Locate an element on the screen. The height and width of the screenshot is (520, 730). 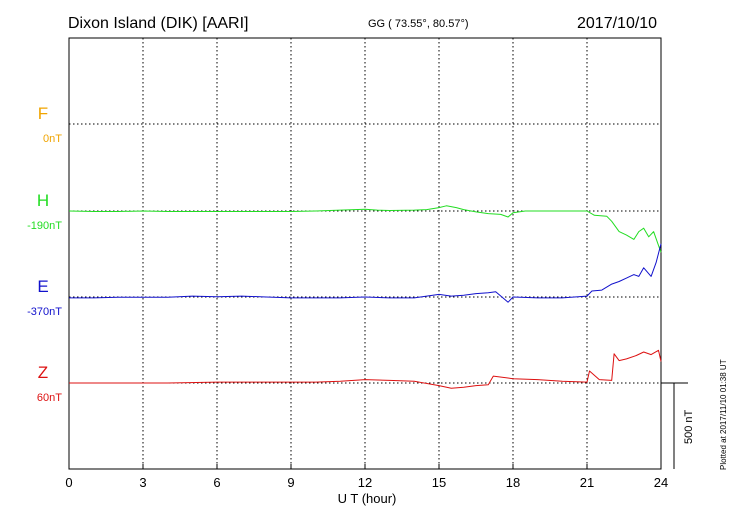
series-line-Z is located at coordinates (365, 369).